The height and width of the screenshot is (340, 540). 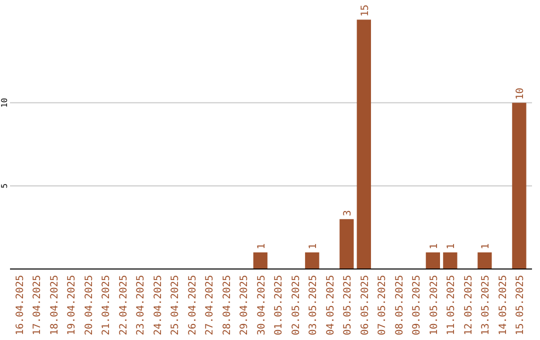 I want to click on x-tick-label: 01.05.2025, so click(x=279, y=305).